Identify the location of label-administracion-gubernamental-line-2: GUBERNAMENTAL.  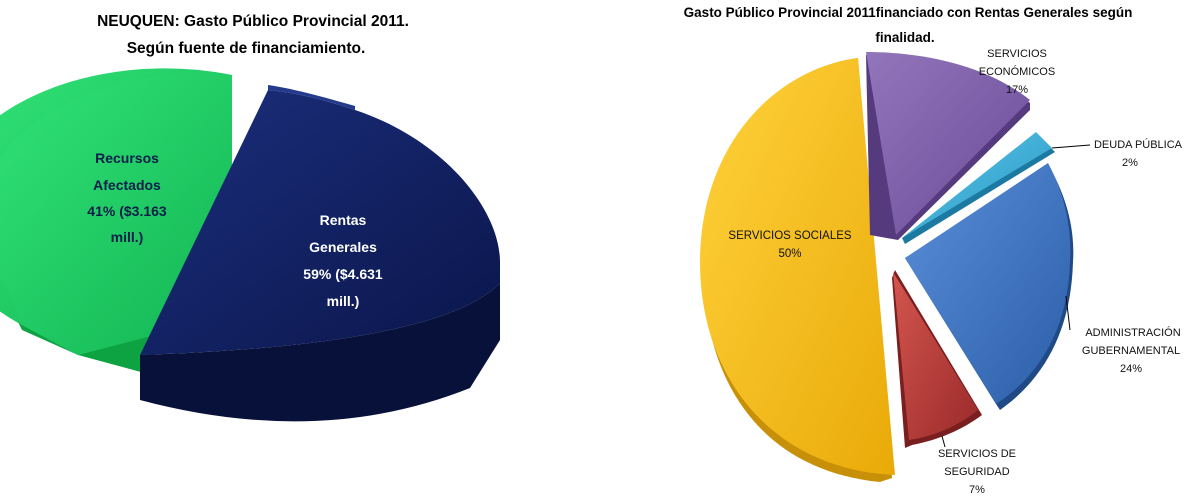
(1131, 351).